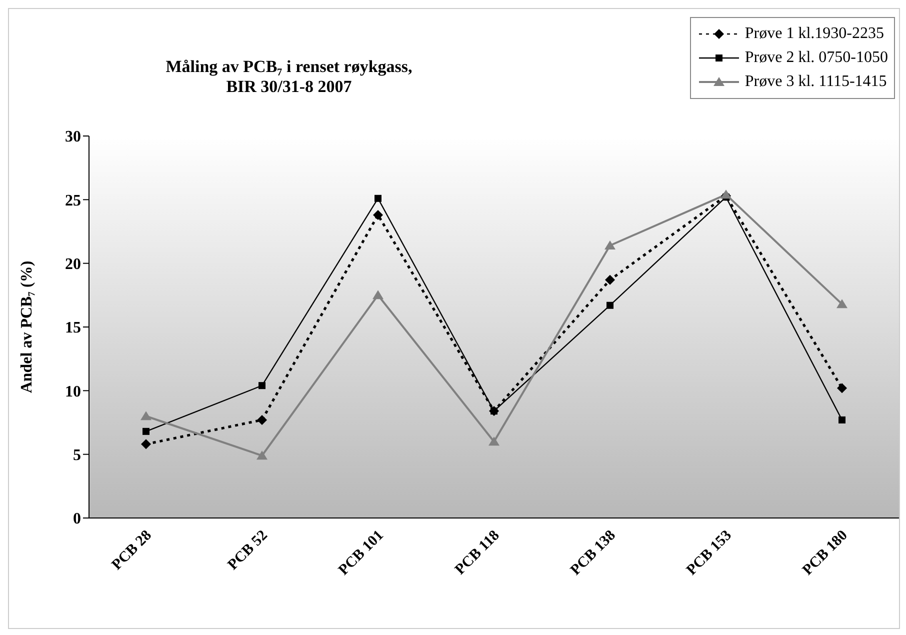 Image resolution: width=906 pixels, height=635 pixels. I want to click on y-tick-label: 30, so click(73, 137).